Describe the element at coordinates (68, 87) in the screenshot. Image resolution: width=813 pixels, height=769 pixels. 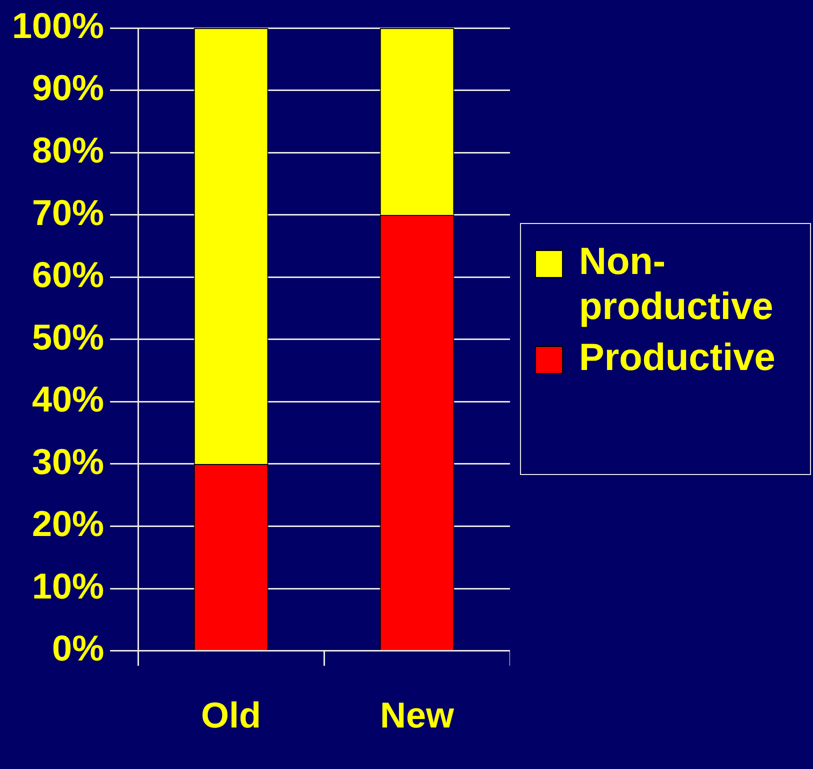
I see `y-tick-label: 90%` at that location.